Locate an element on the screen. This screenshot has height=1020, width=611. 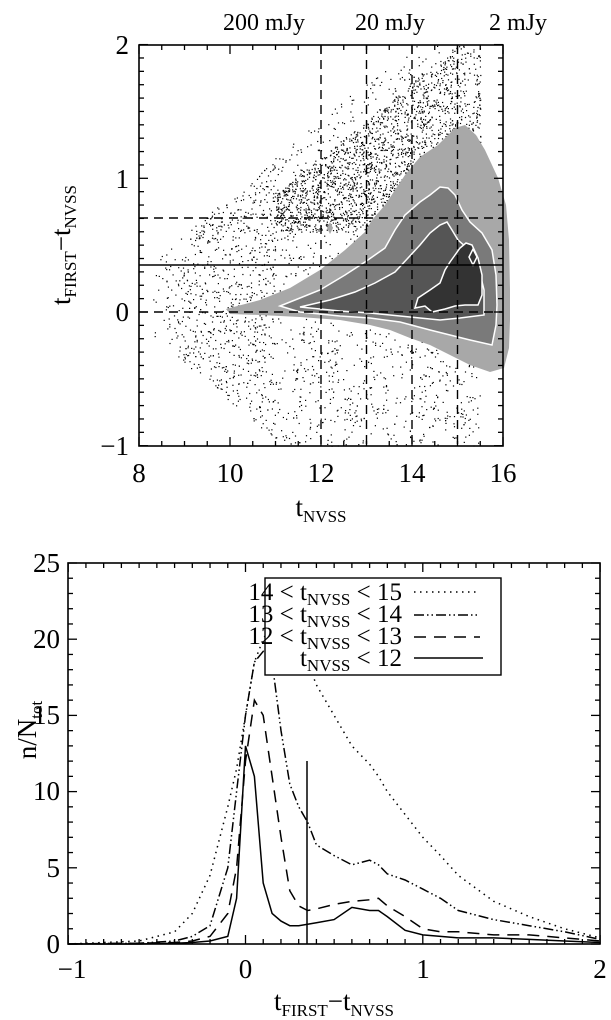
top-y-axis-title: tFIRST−tNVSS is located at coordinates (63, 245).